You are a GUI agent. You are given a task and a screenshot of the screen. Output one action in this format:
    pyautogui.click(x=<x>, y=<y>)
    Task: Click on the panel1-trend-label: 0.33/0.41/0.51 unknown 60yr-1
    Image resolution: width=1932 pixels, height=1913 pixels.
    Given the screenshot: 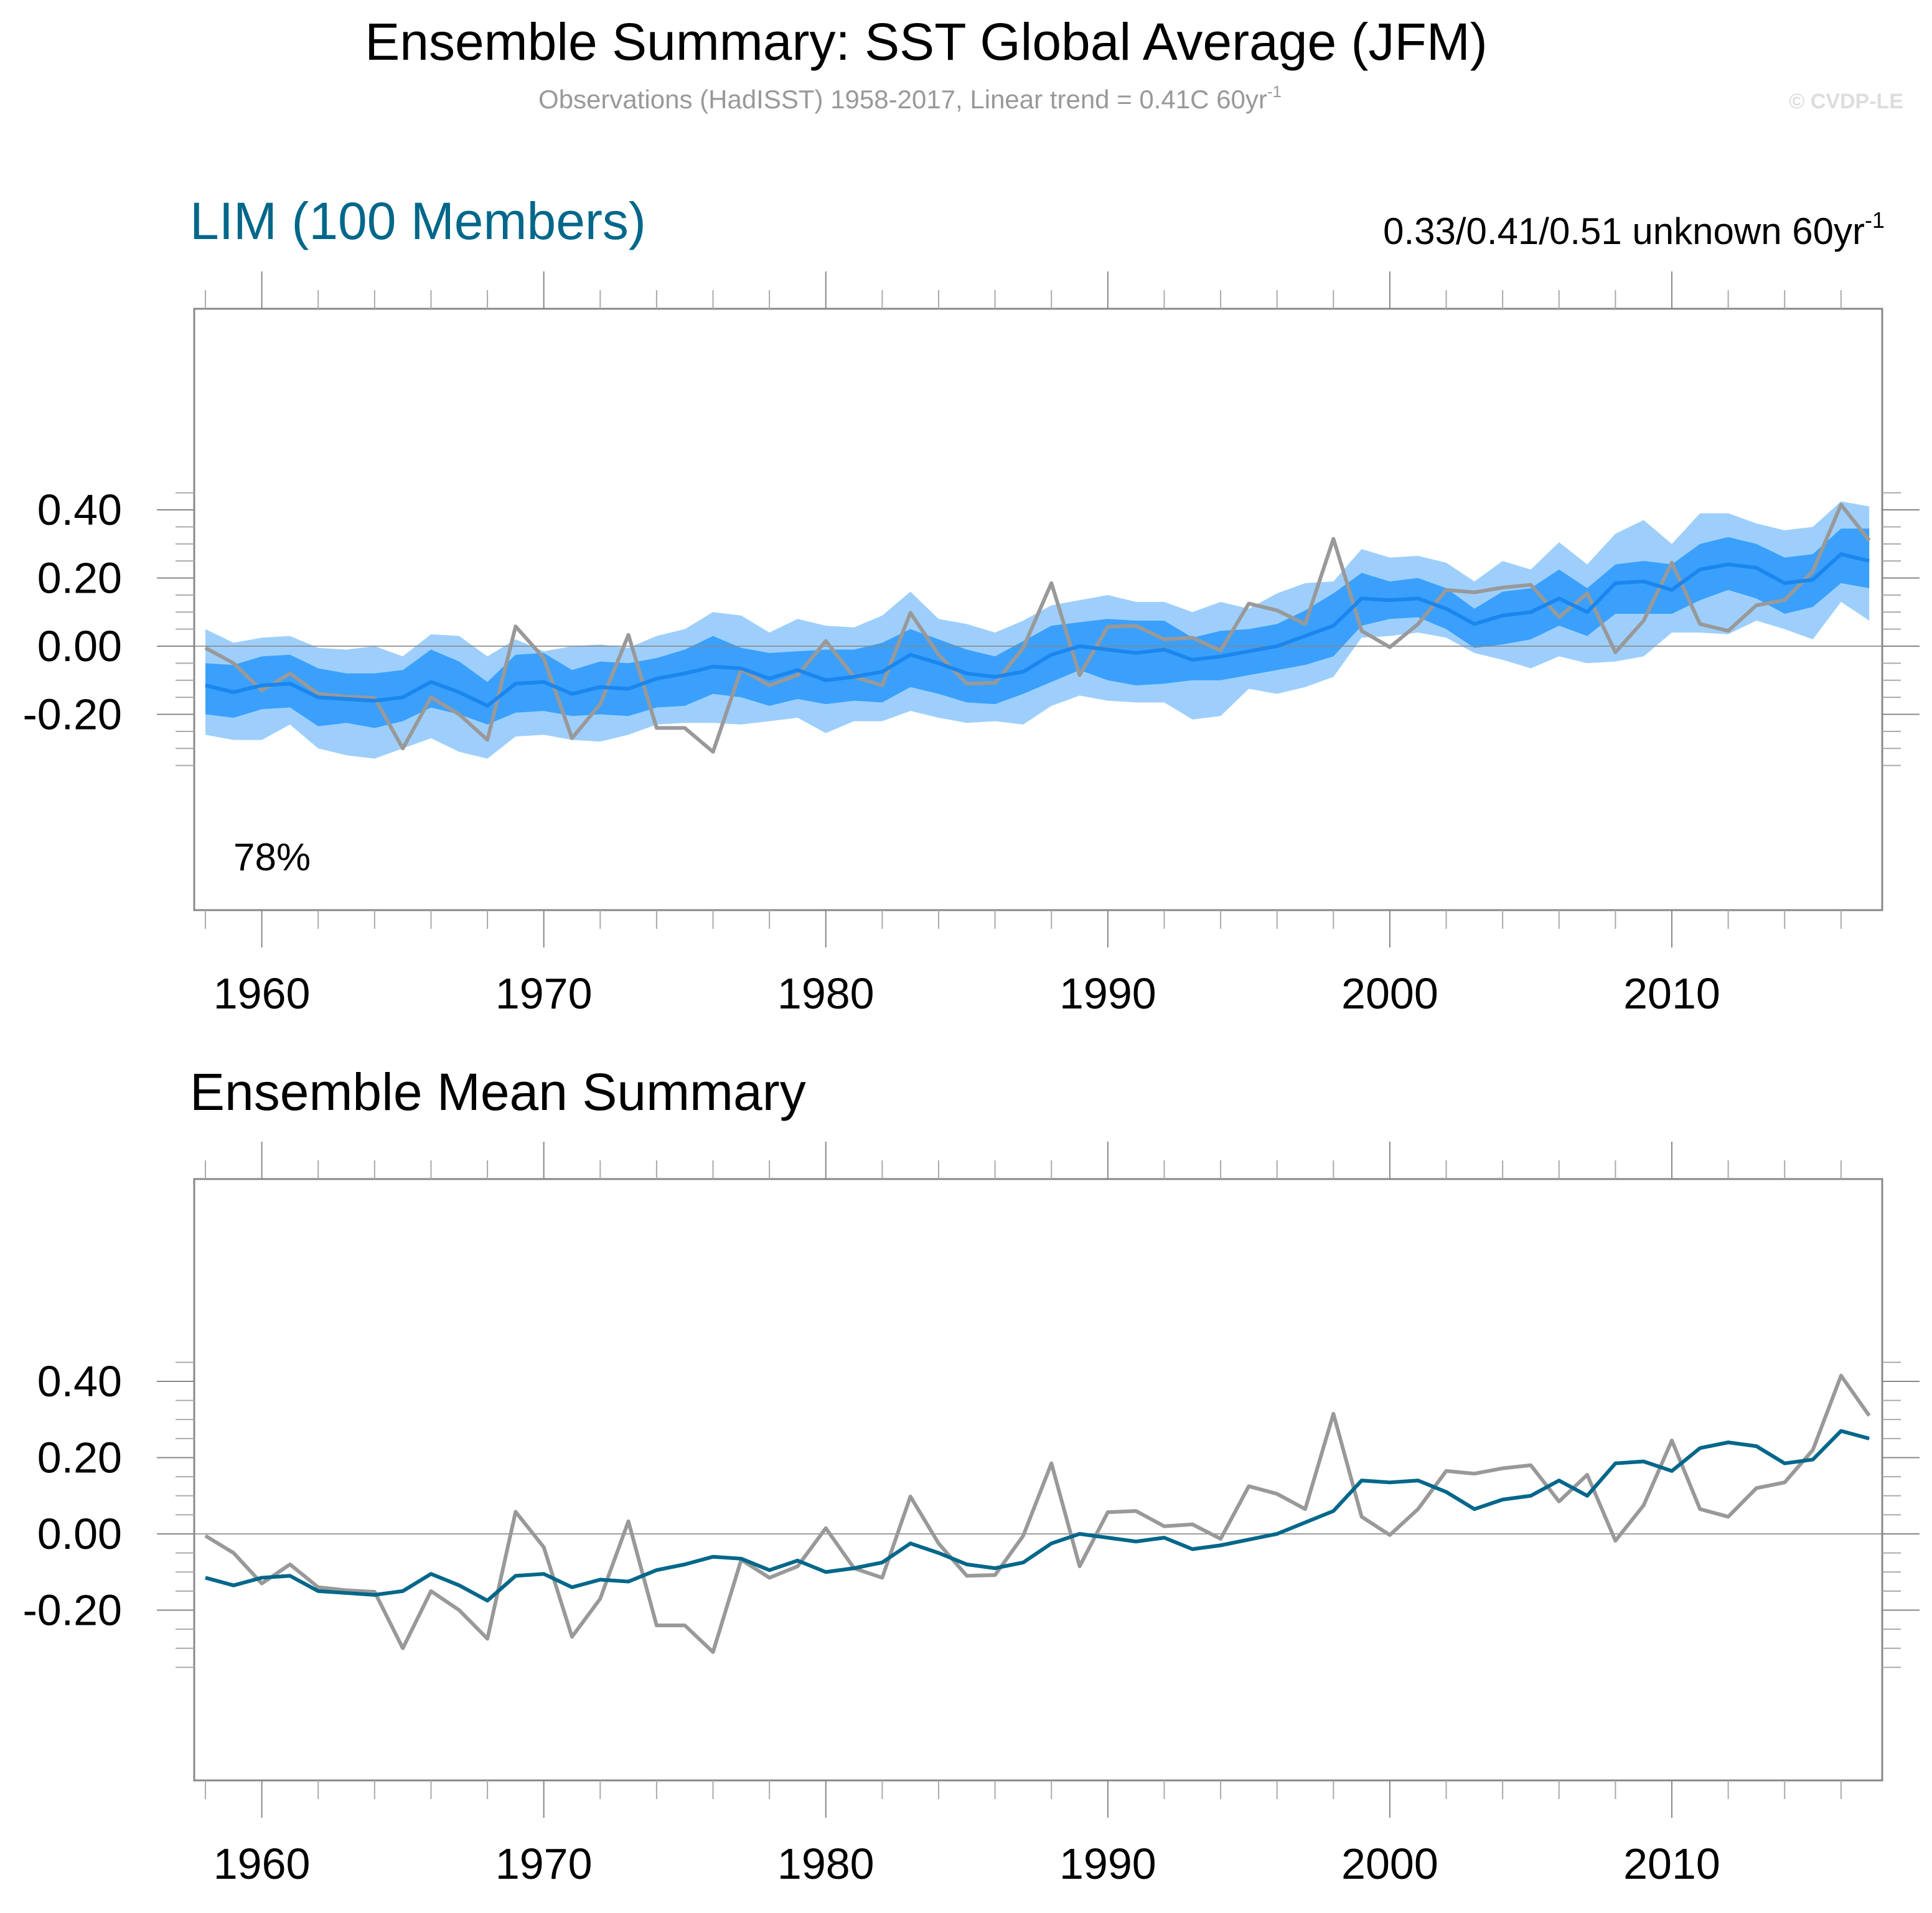 What is the action you would take?
    pyautogui.click(x=1634, y=229)
    